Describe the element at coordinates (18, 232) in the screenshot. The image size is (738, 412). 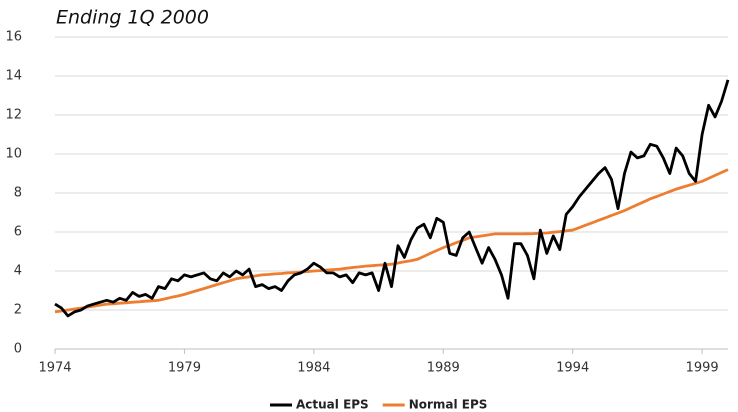
I see `y-tick-label: 6` at that location.